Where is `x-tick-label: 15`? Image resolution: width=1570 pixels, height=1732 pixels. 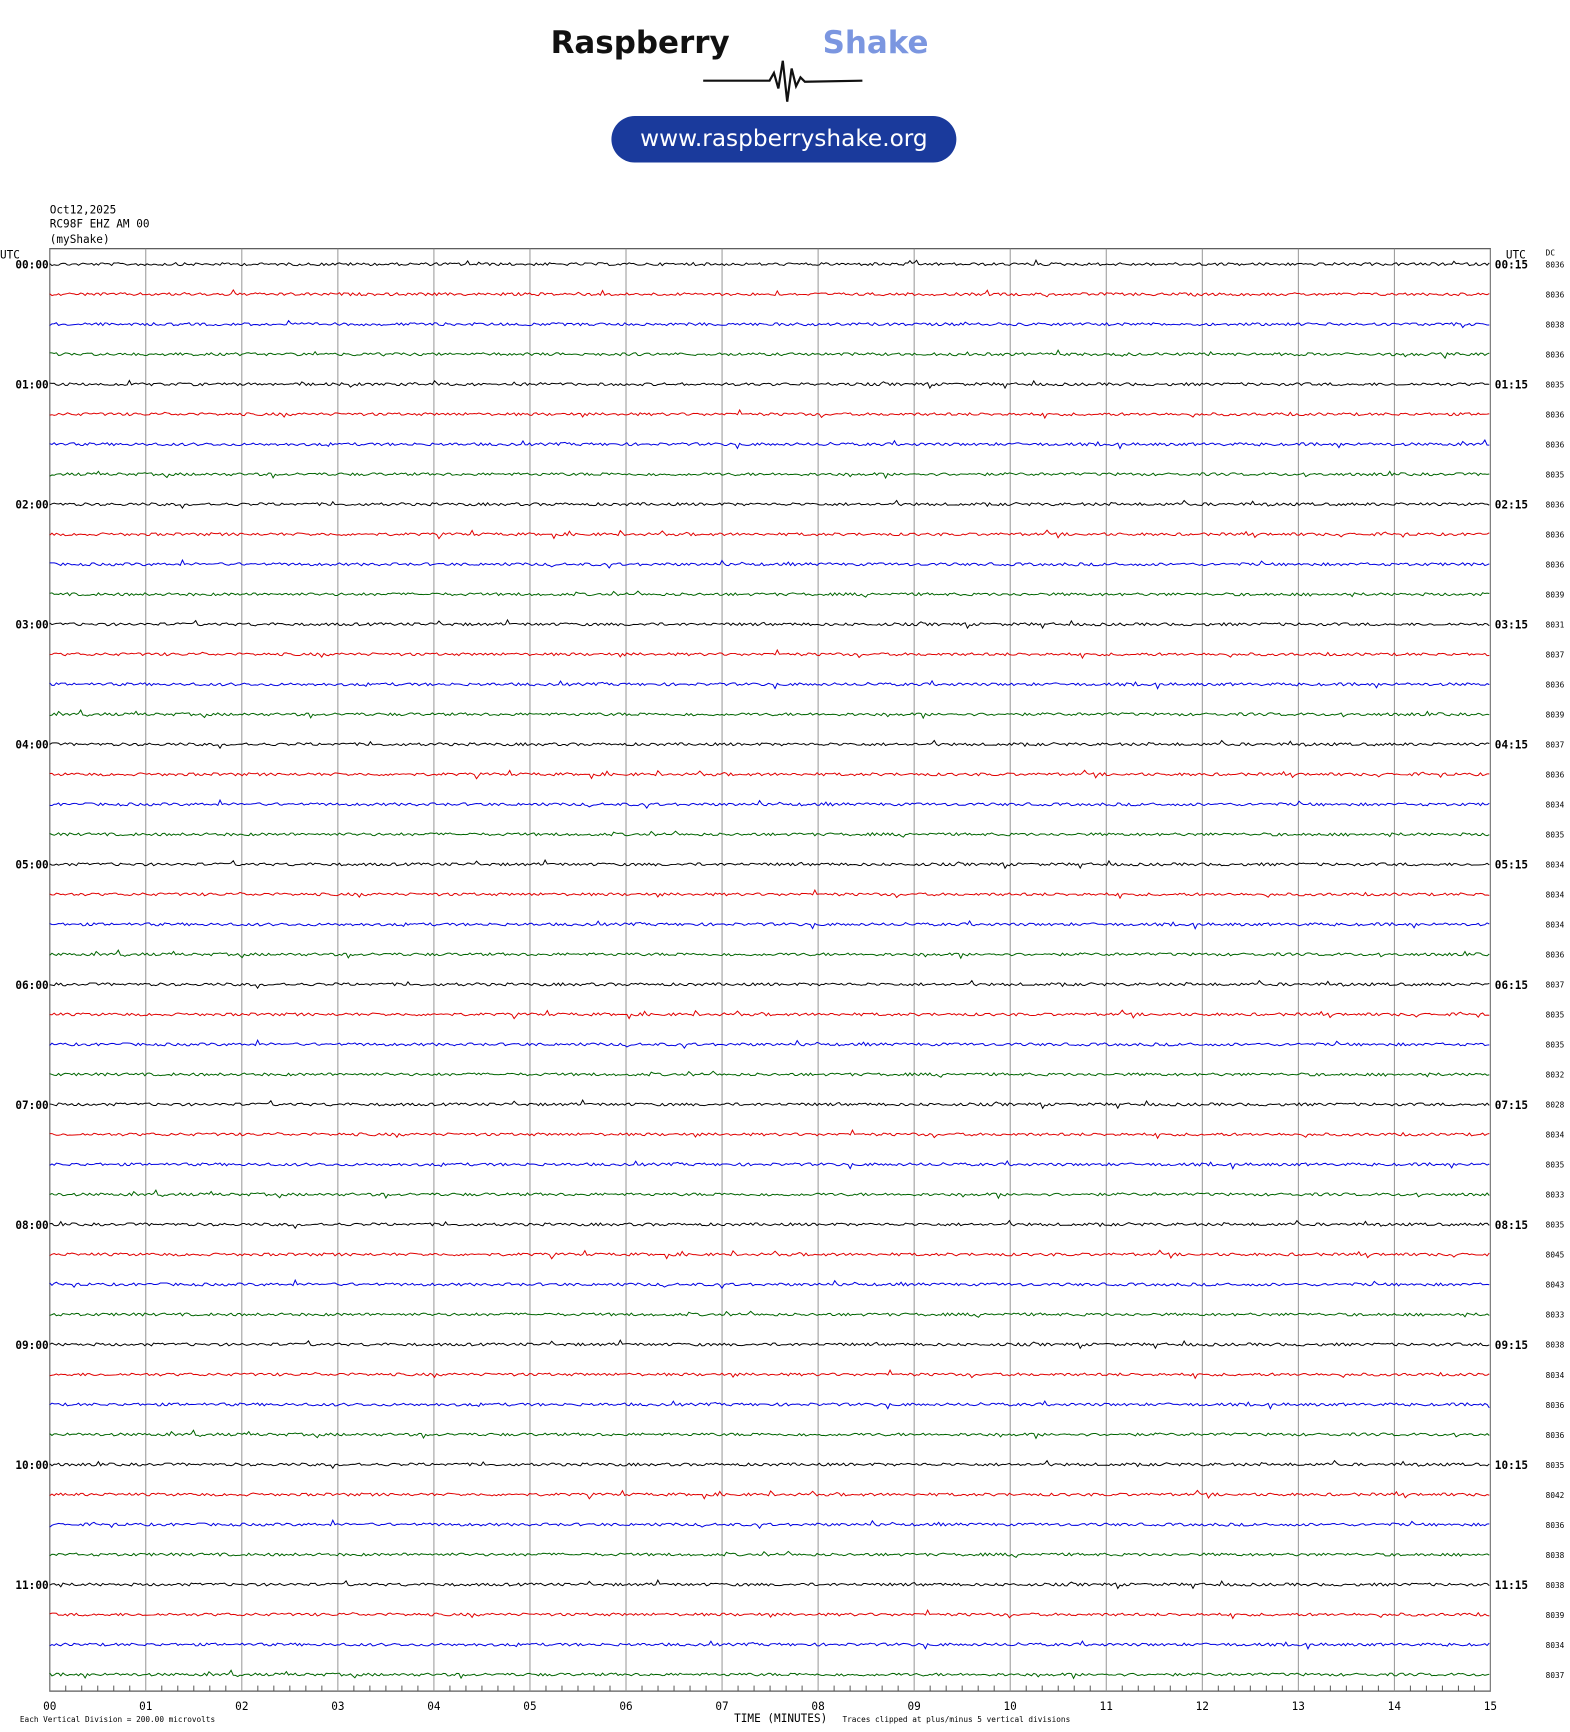 x-tick-label: 15 is located at coordinates (1490, 1706).